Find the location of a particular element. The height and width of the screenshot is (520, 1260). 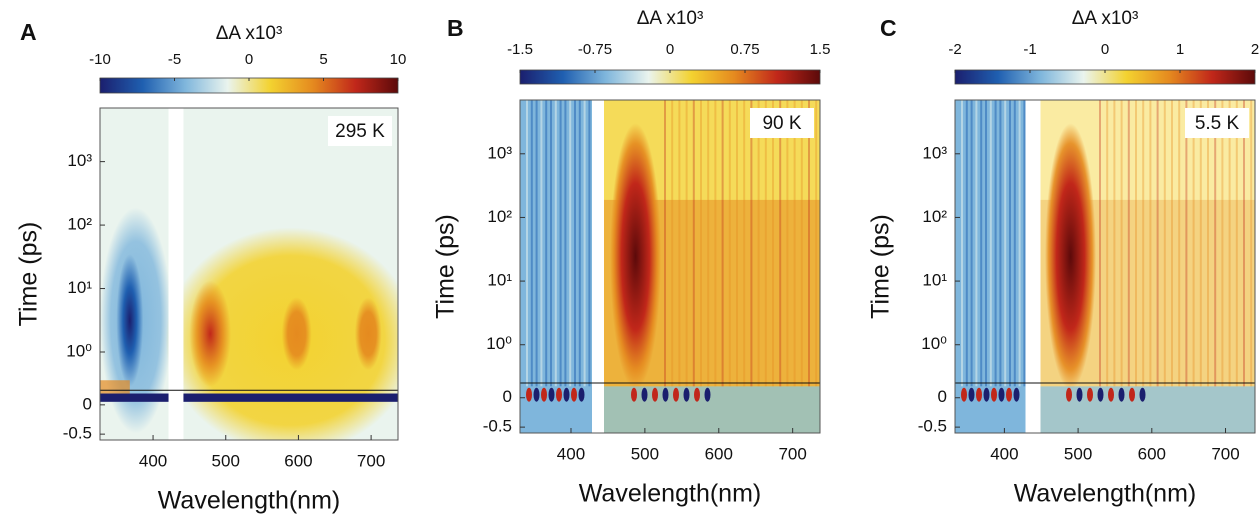

y-tick-label: -0.5 is located at coordinates (932, 426).